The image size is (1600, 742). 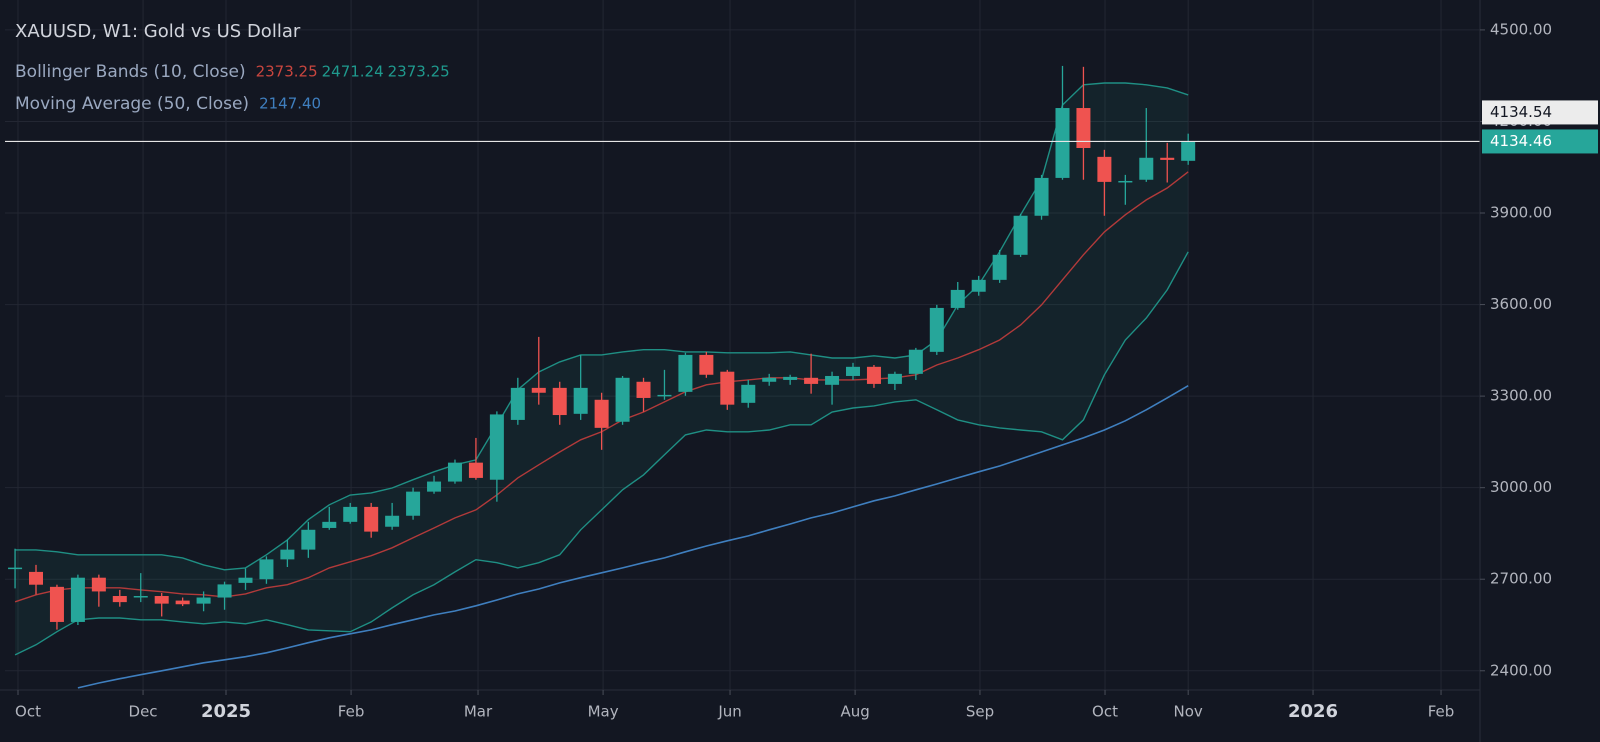 I want to click on x-tick-label: Sep, so click(x=980, y=712).